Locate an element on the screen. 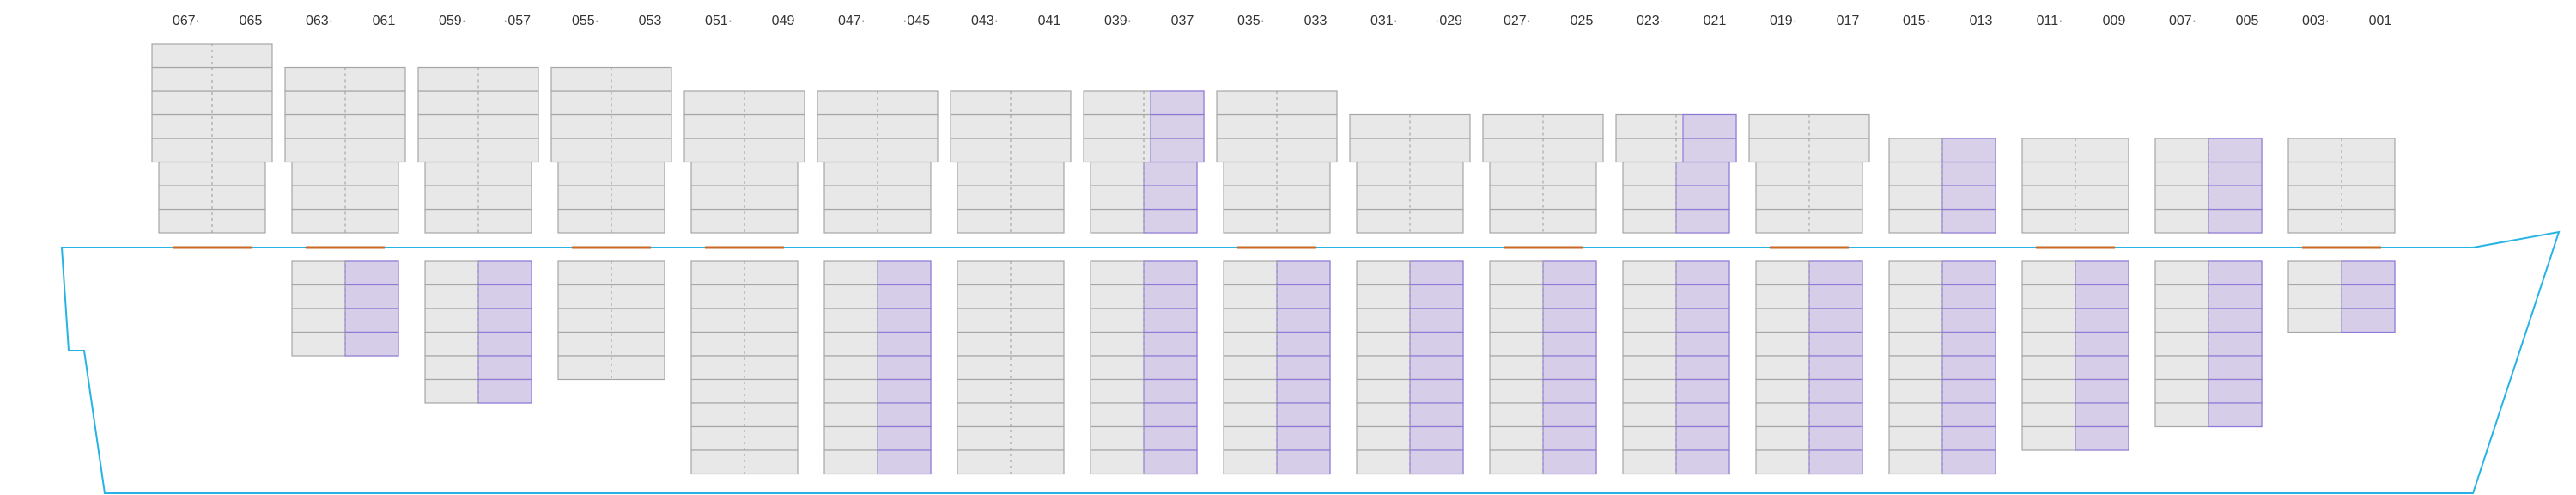 The height and width of the screenshot is (495, 2576). bay-label-right: ·057 is located at coordinates (517, 21).